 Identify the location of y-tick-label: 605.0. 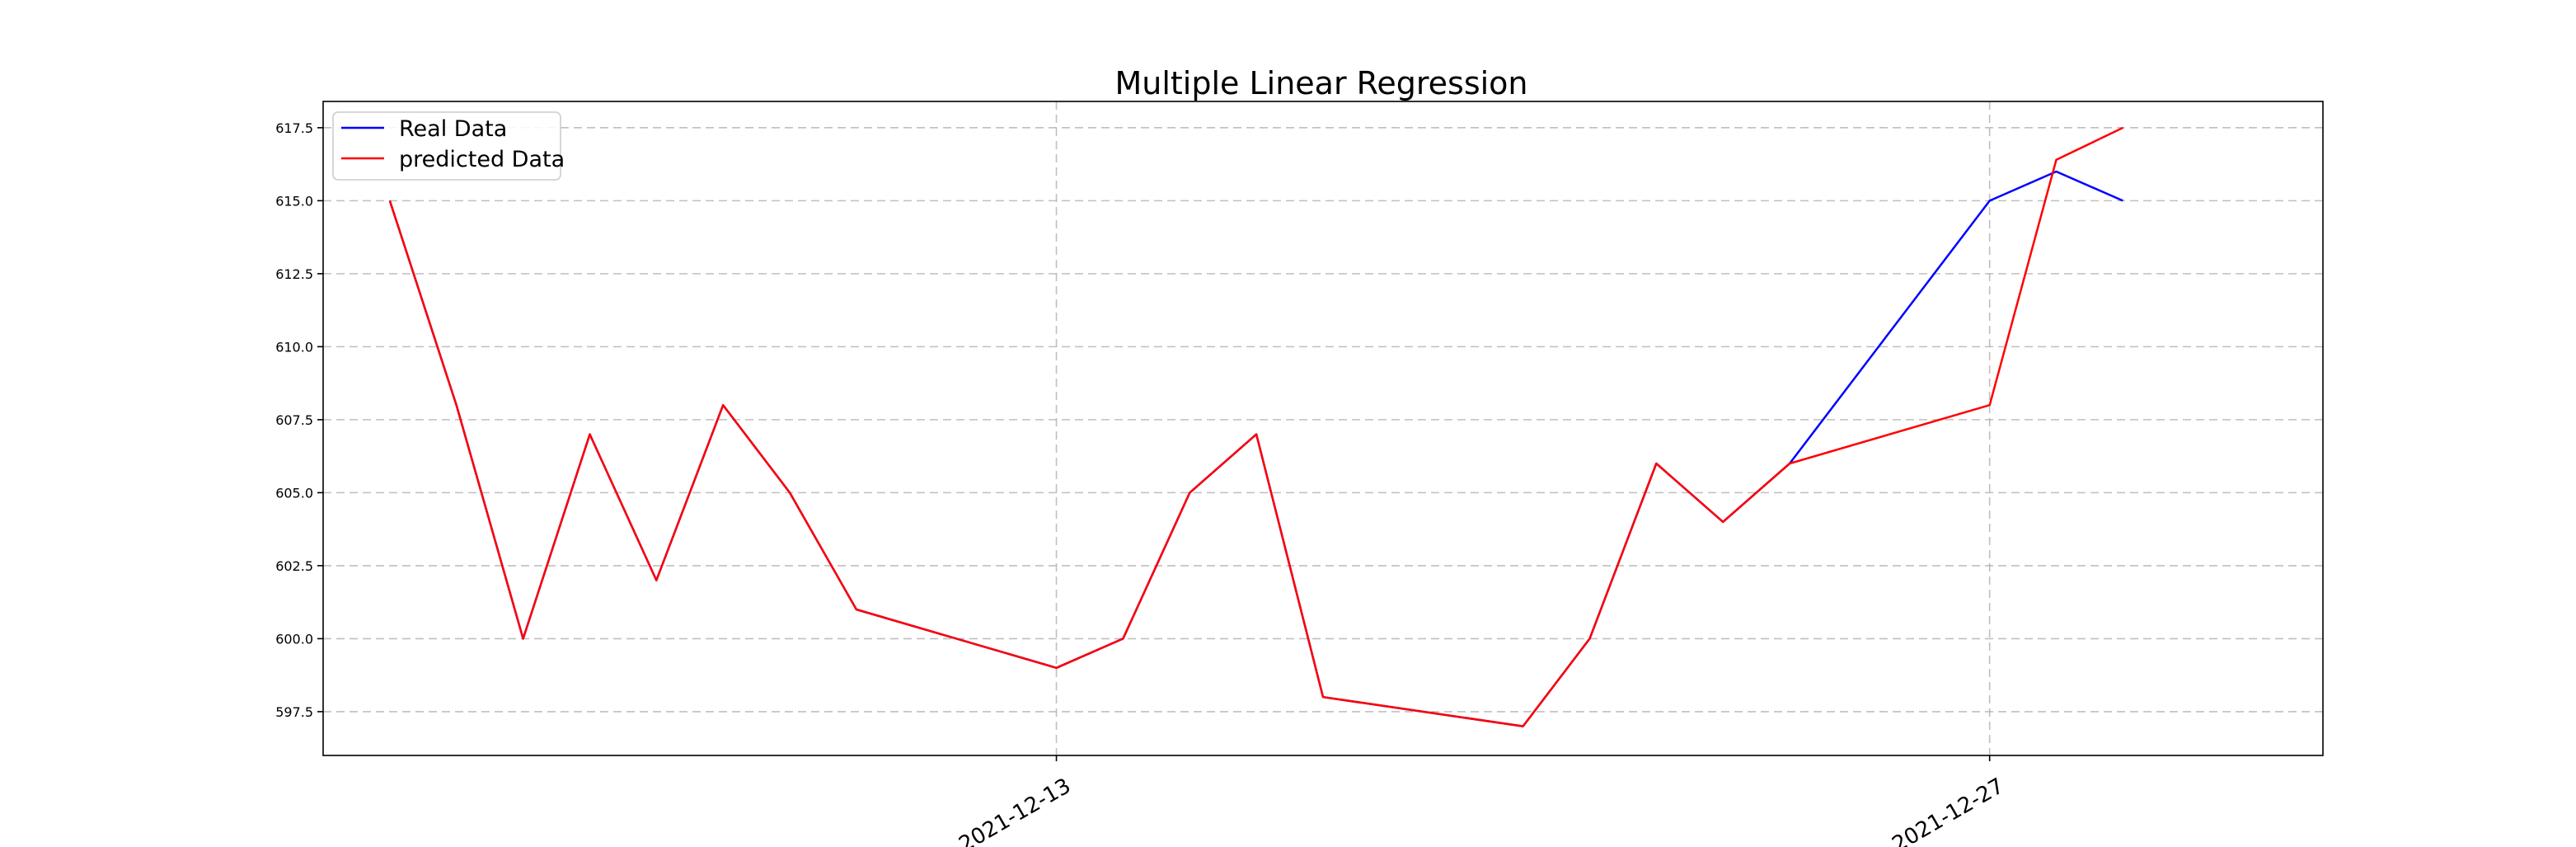
(294, 493).